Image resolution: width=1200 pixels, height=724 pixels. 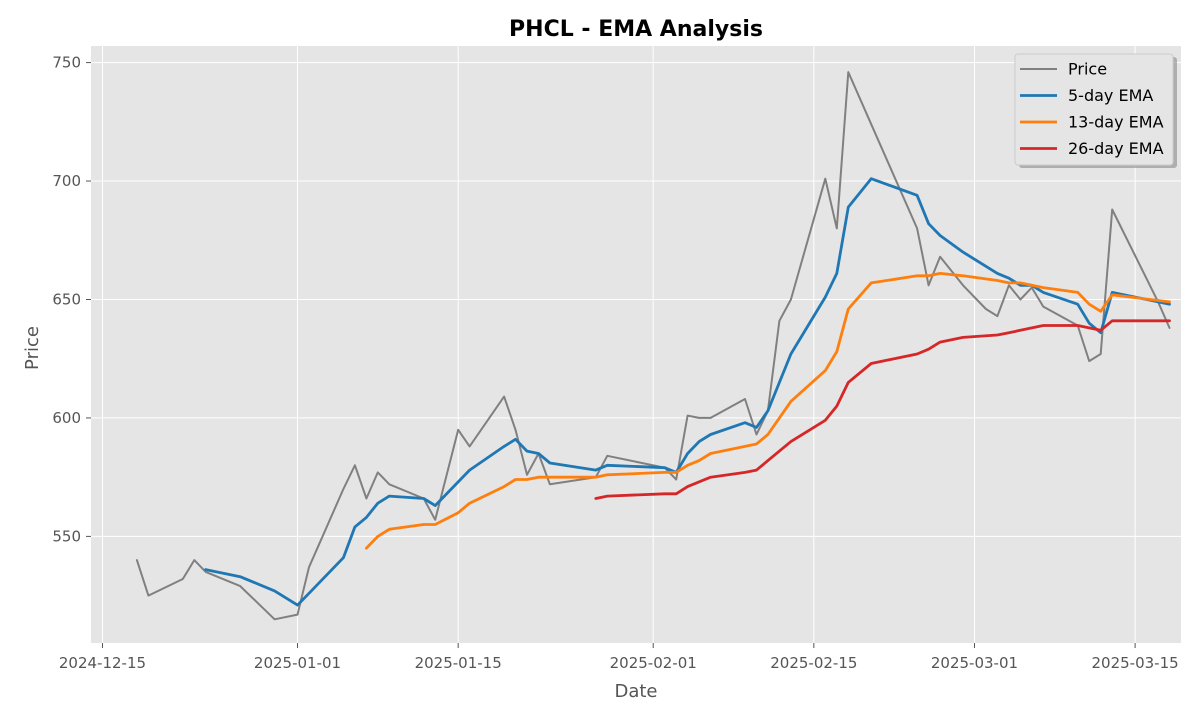 I want to click on y-tick-label: 600, so click(x=66, y=418).